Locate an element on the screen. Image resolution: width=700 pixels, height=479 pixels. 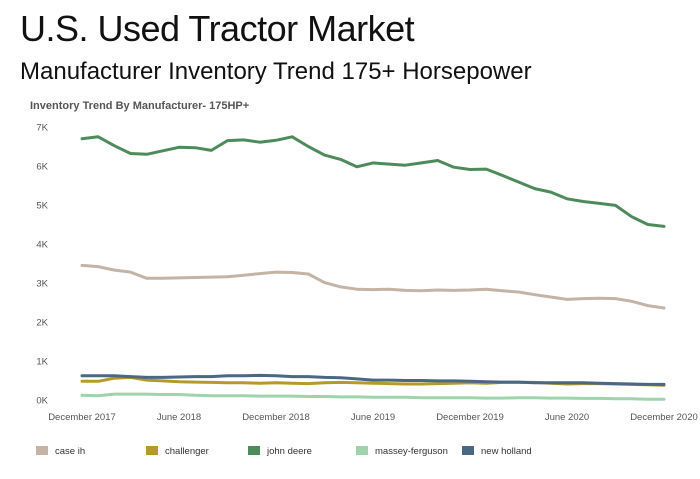
legend-label: new holland is located at coordinates (506, 451).